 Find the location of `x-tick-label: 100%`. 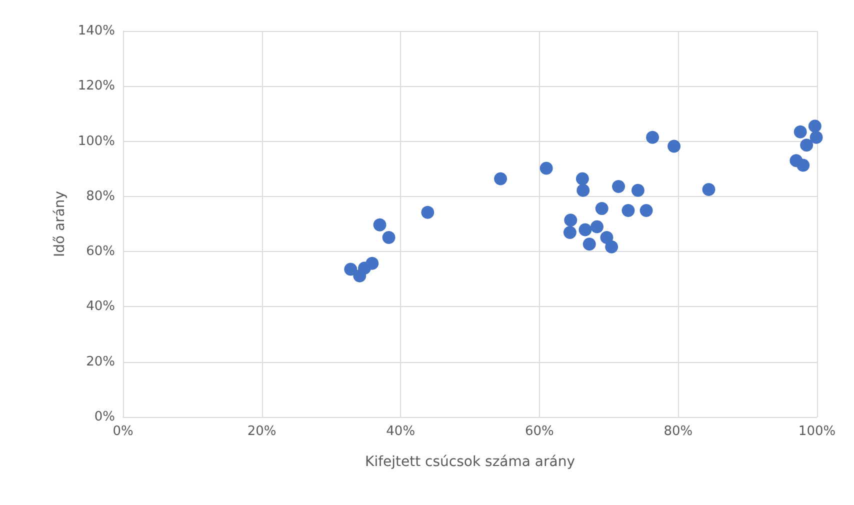

x-tick-label: 100% is located at coordinates (817, 431).